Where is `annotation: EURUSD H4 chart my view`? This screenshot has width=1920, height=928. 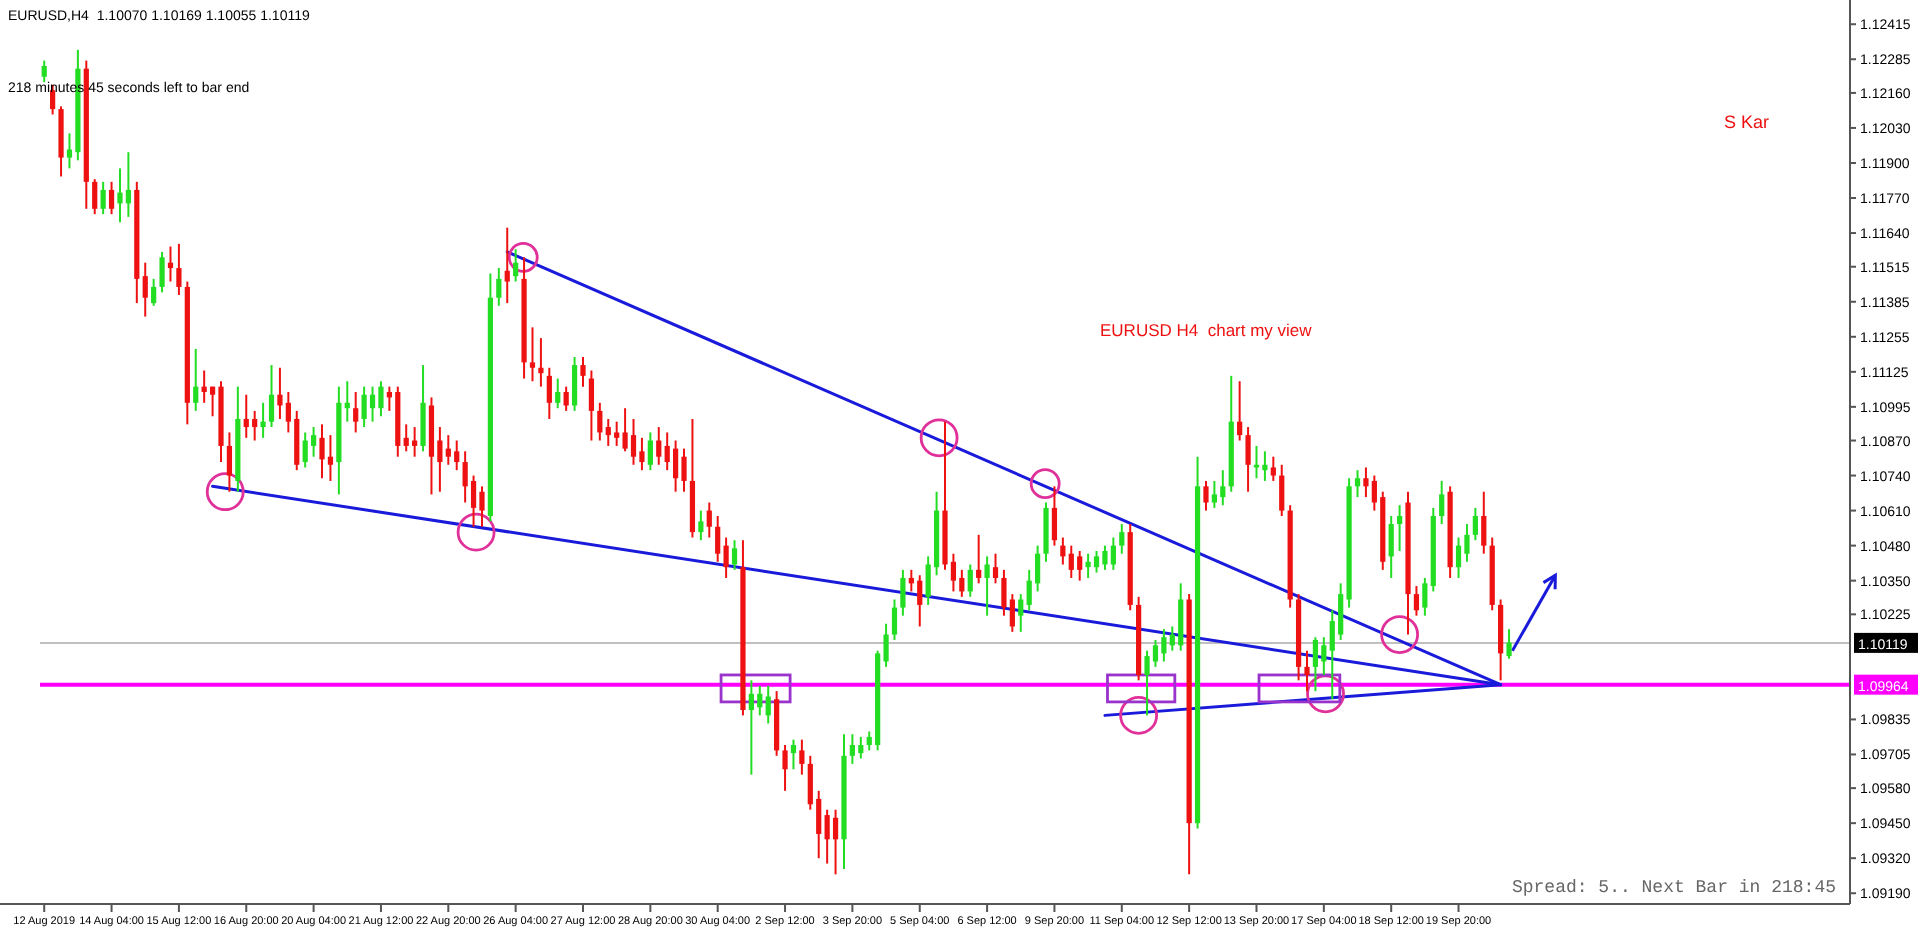 annotation: EURUSD H4 chart my view is located at coordinates (1207, 330).